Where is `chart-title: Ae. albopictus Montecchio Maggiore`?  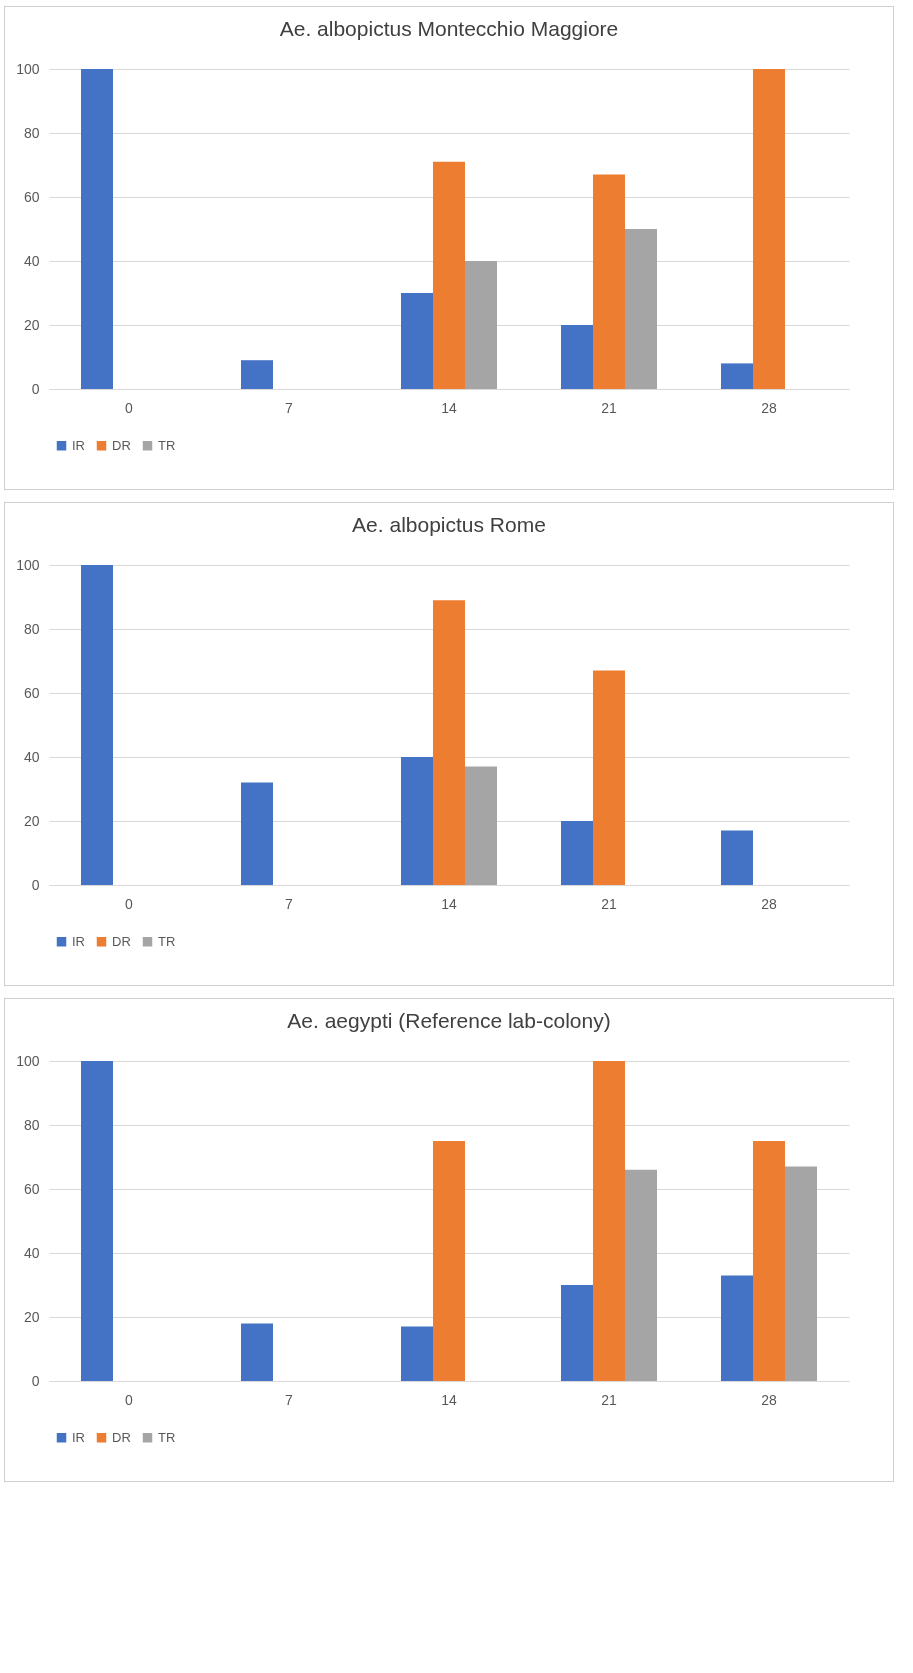 chart-title: Ae. albopictus Montecchio Maggiore is located at coordinates (449, 28).